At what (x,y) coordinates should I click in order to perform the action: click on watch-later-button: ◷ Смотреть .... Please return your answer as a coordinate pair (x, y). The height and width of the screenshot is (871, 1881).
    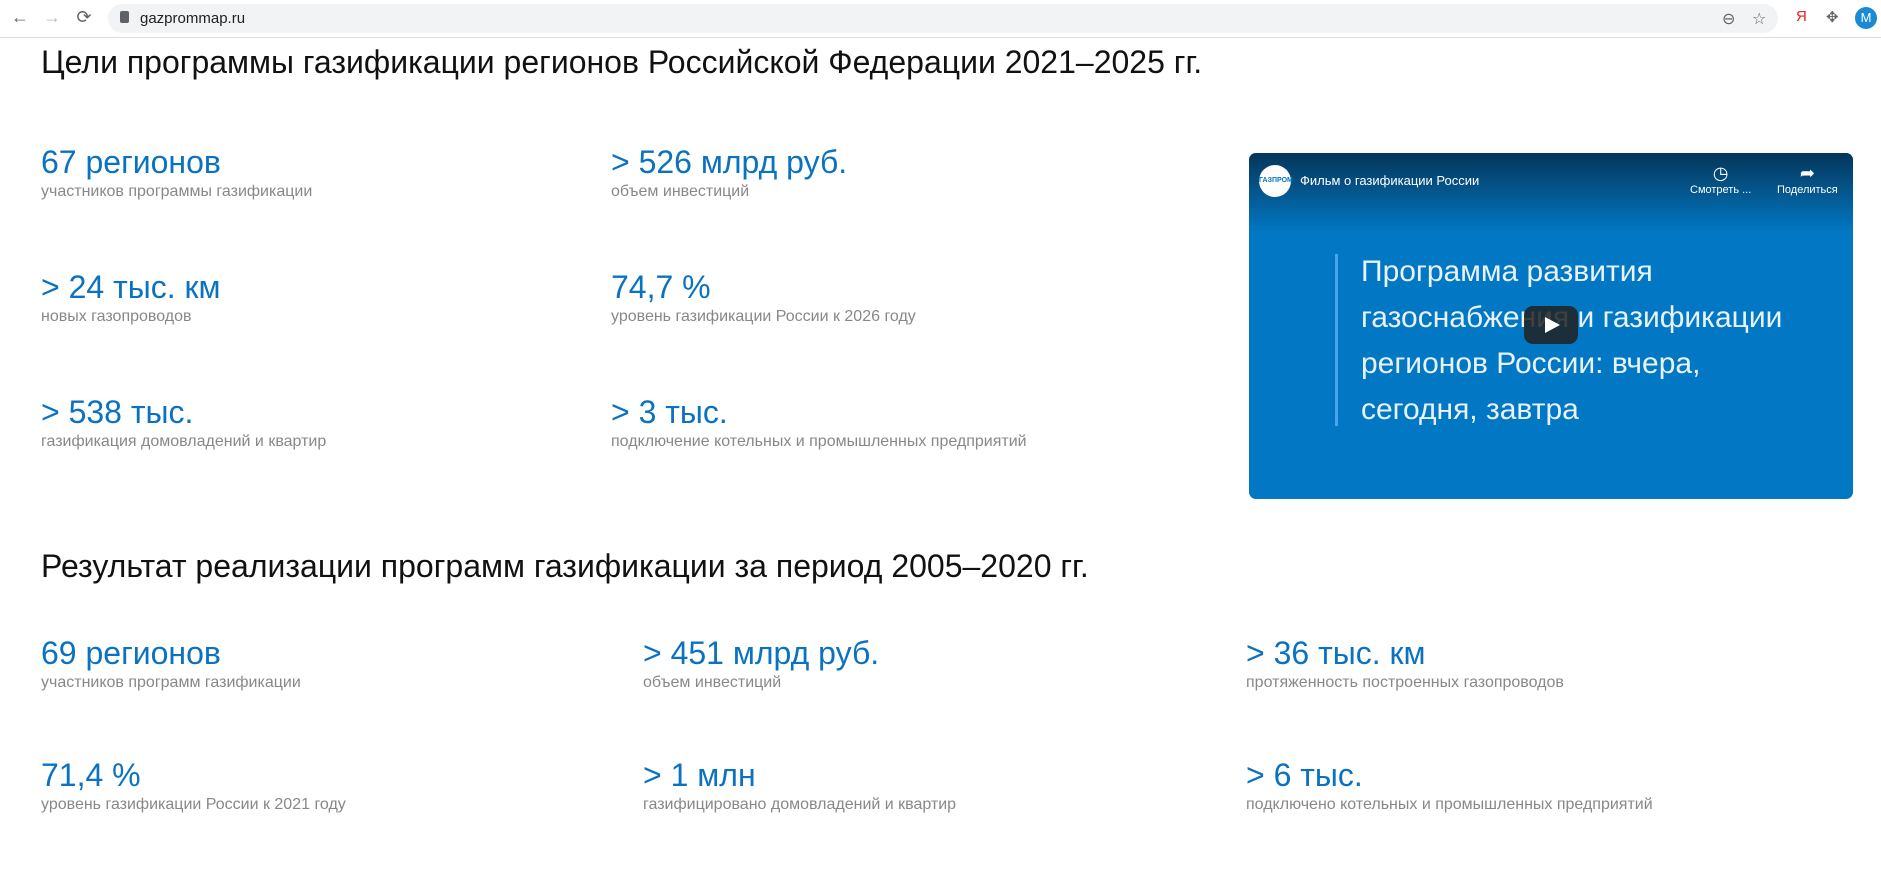
    Looking at the image, I should click on (1720, 179).